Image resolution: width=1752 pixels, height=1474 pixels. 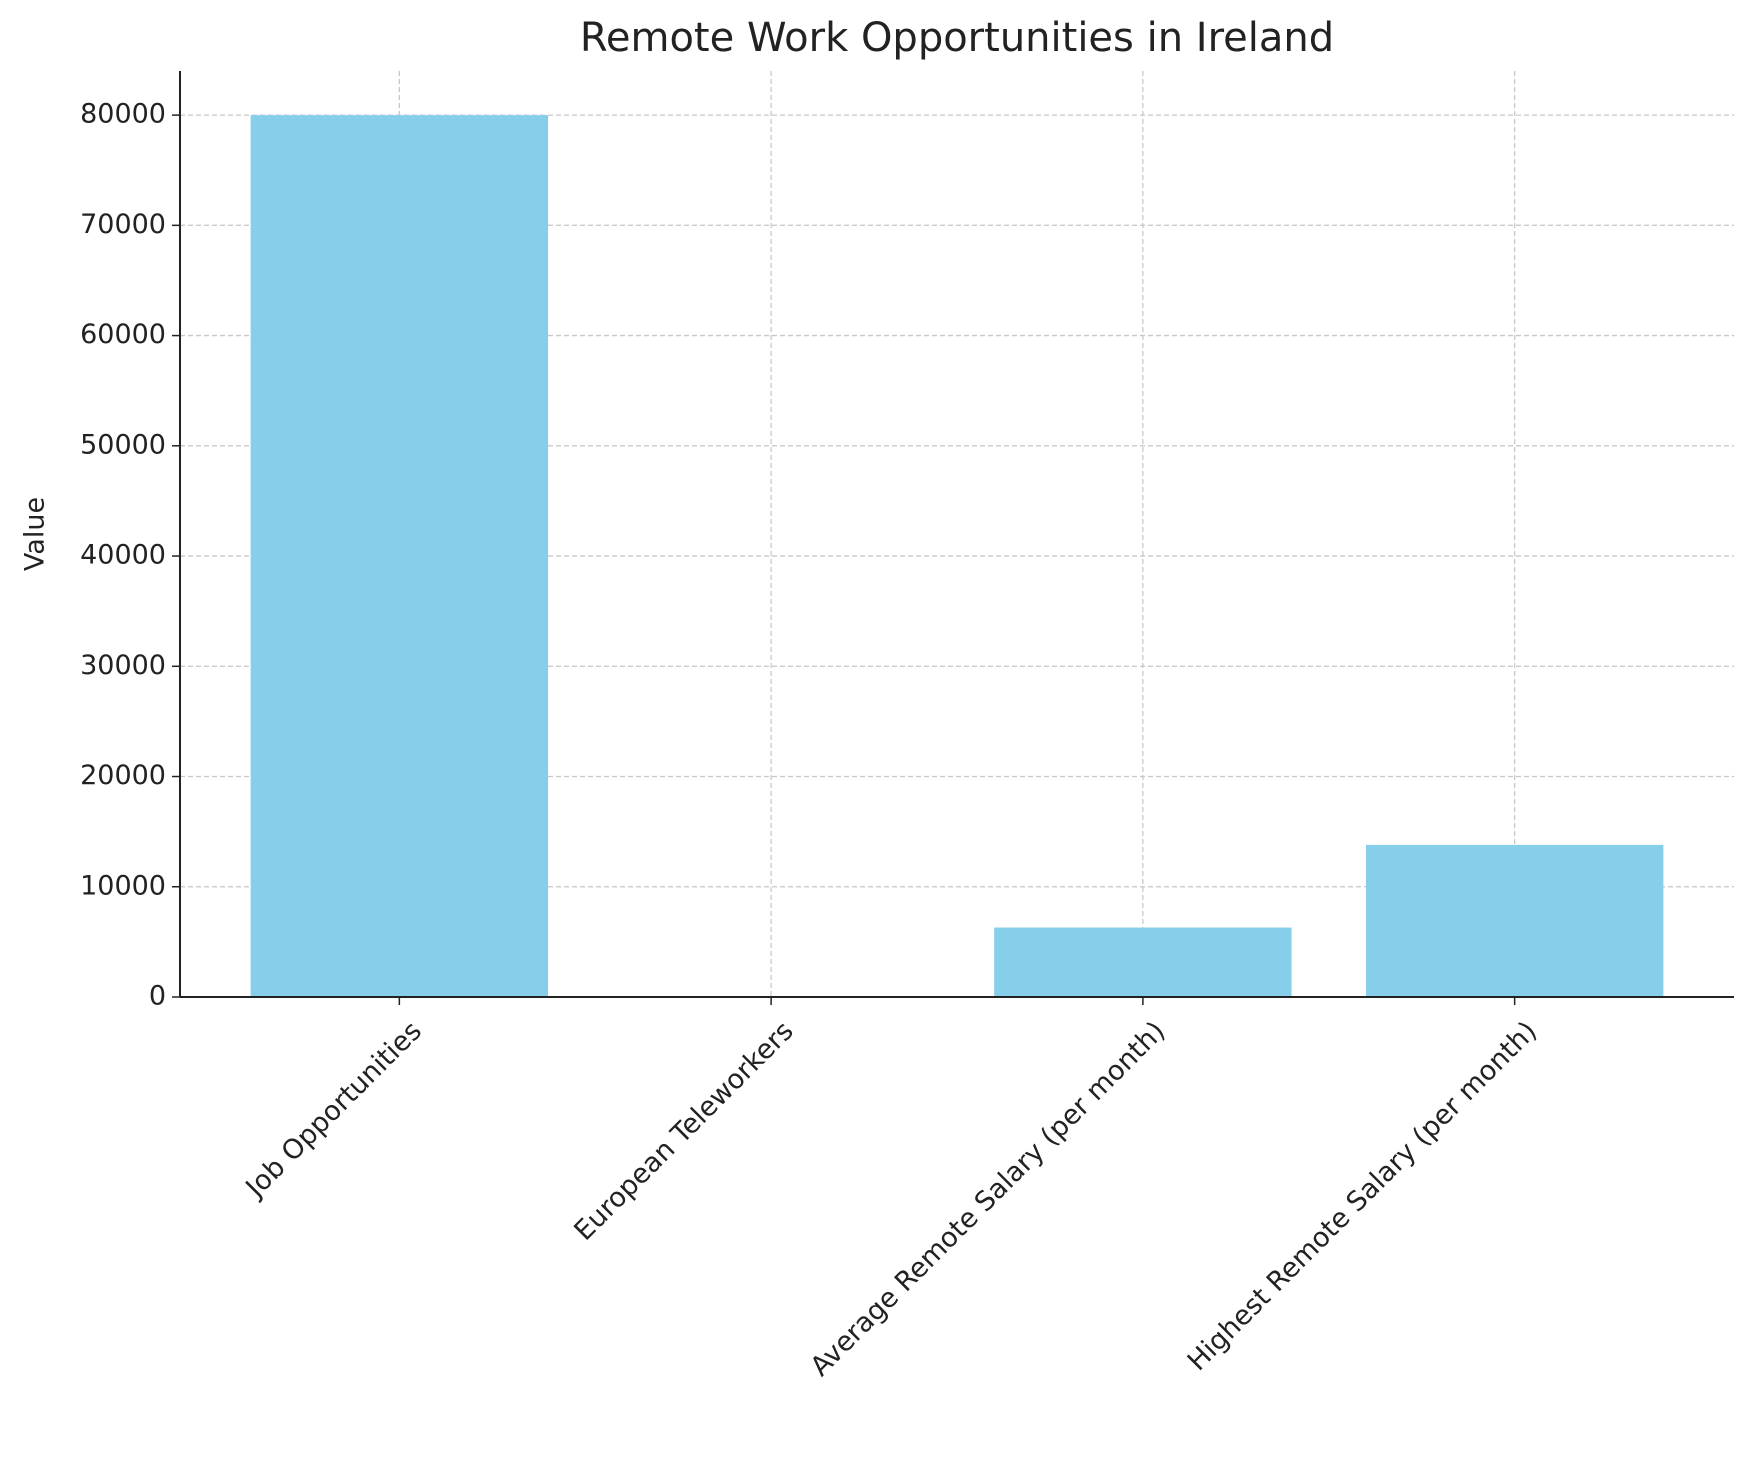 What do you see at coordinates (123, 665) in the screenshot?
I see `y-tick-label: 30000` at bounding box center [123, 665].